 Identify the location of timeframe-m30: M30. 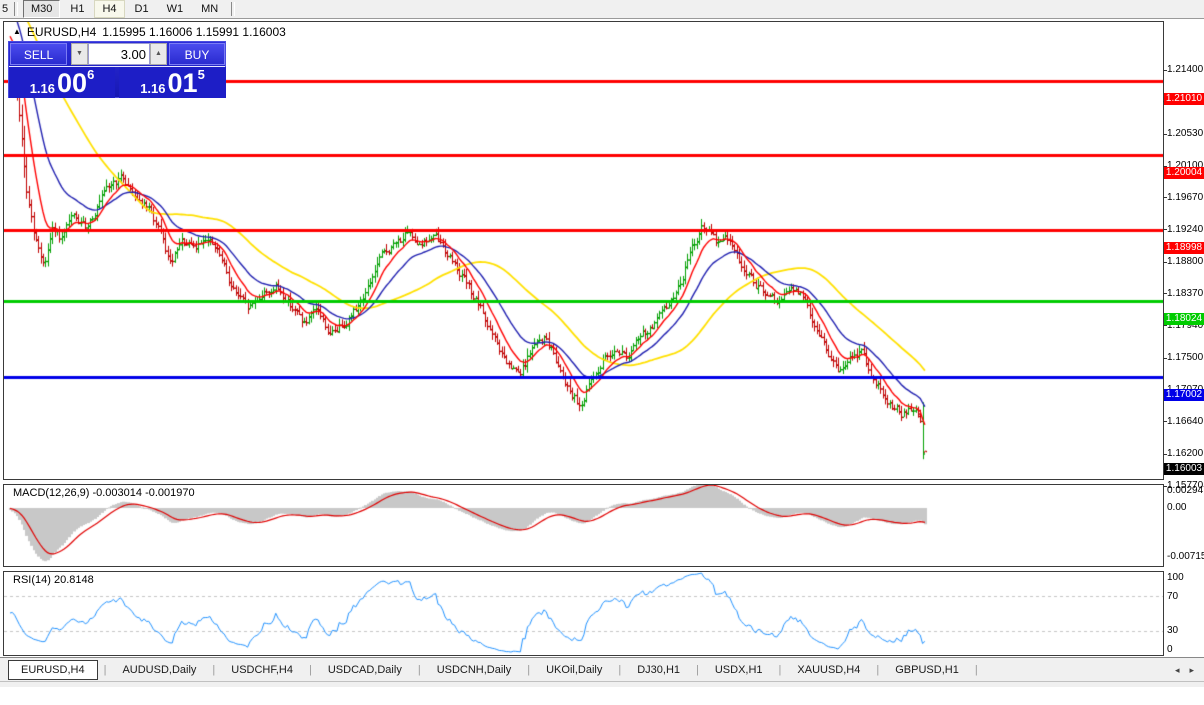
(42, 9).